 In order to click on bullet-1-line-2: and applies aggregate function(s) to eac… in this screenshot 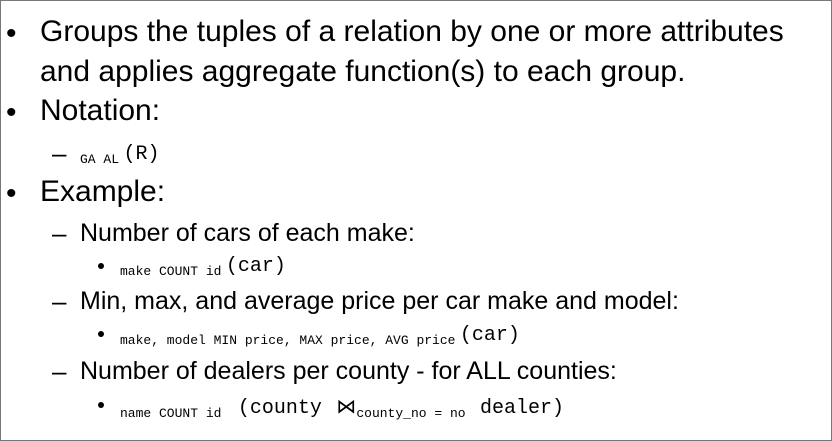, I will do `click(363, 71)`.